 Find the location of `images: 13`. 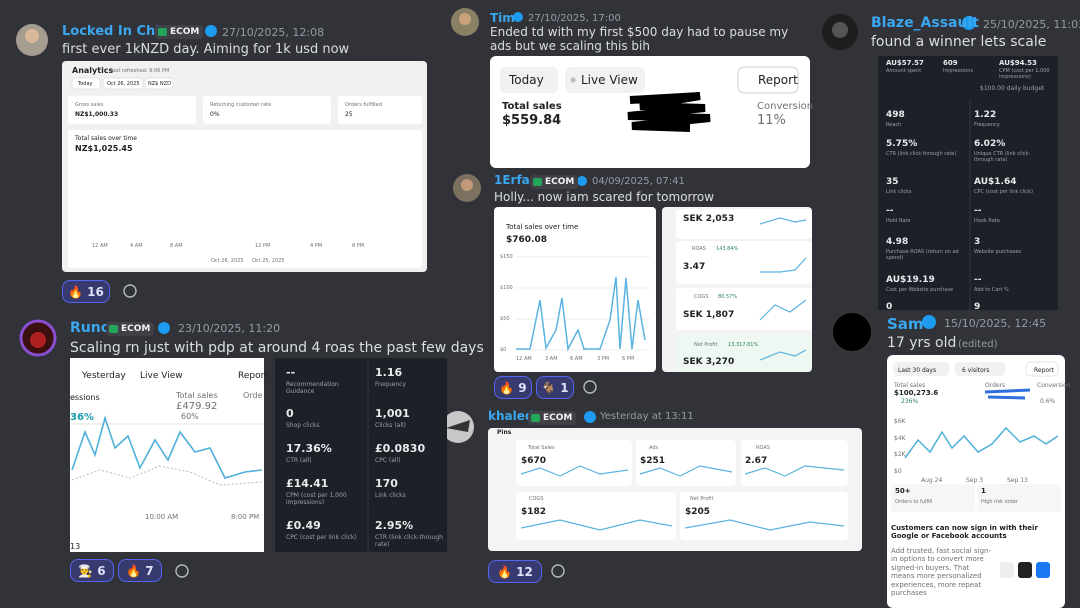

images: 13 is located at coordinates (75, 546).